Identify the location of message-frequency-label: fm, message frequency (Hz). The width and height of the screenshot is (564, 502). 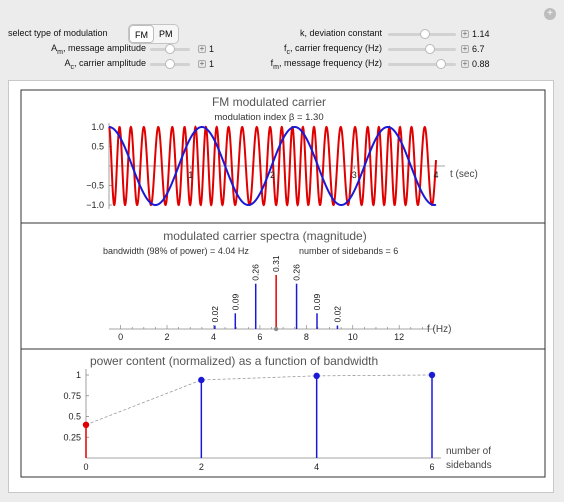
(326, 64).